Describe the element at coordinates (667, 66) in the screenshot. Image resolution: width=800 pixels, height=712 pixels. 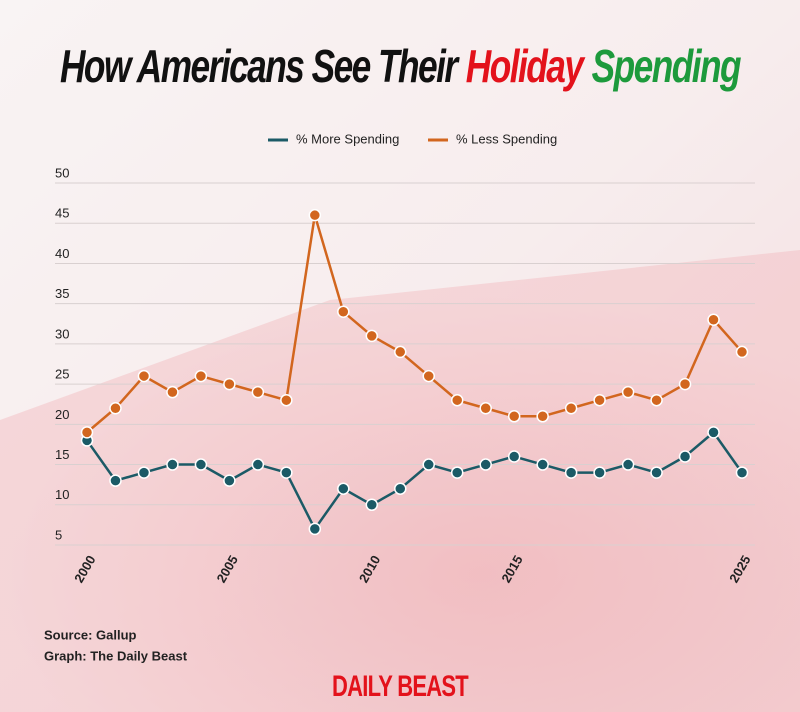
I see `title-part: Spending` at that location.